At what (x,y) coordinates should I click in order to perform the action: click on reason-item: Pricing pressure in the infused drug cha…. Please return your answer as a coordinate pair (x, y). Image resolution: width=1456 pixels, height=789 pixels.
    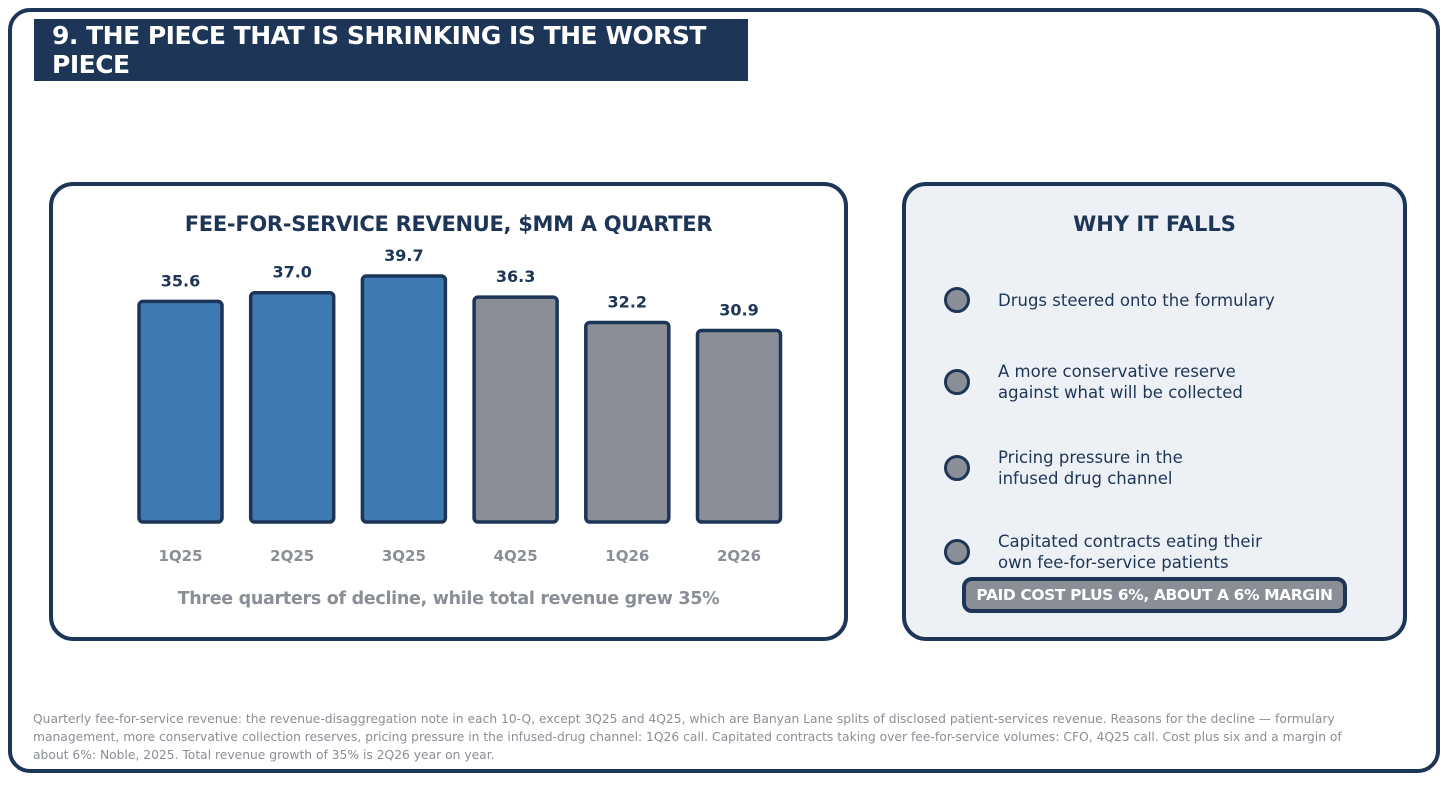
    Looking at the image, I should click on (1164, 468).